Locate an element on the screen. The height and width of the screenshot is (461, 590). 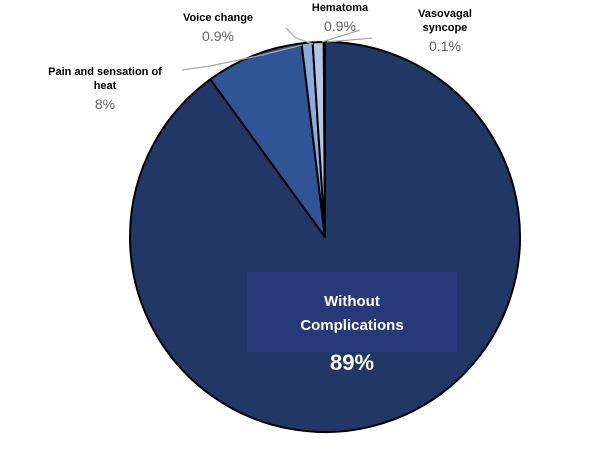
slice-label: Without Complications 89% is located at coordinates (352, 333).